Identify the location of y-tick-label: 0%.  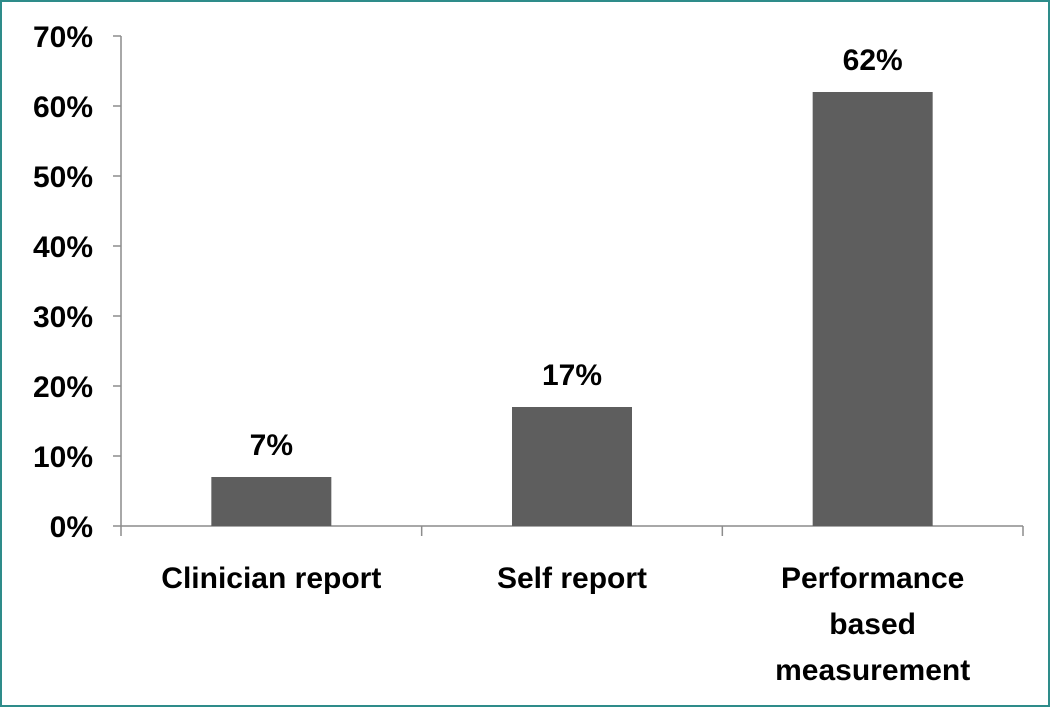
(71, 527).